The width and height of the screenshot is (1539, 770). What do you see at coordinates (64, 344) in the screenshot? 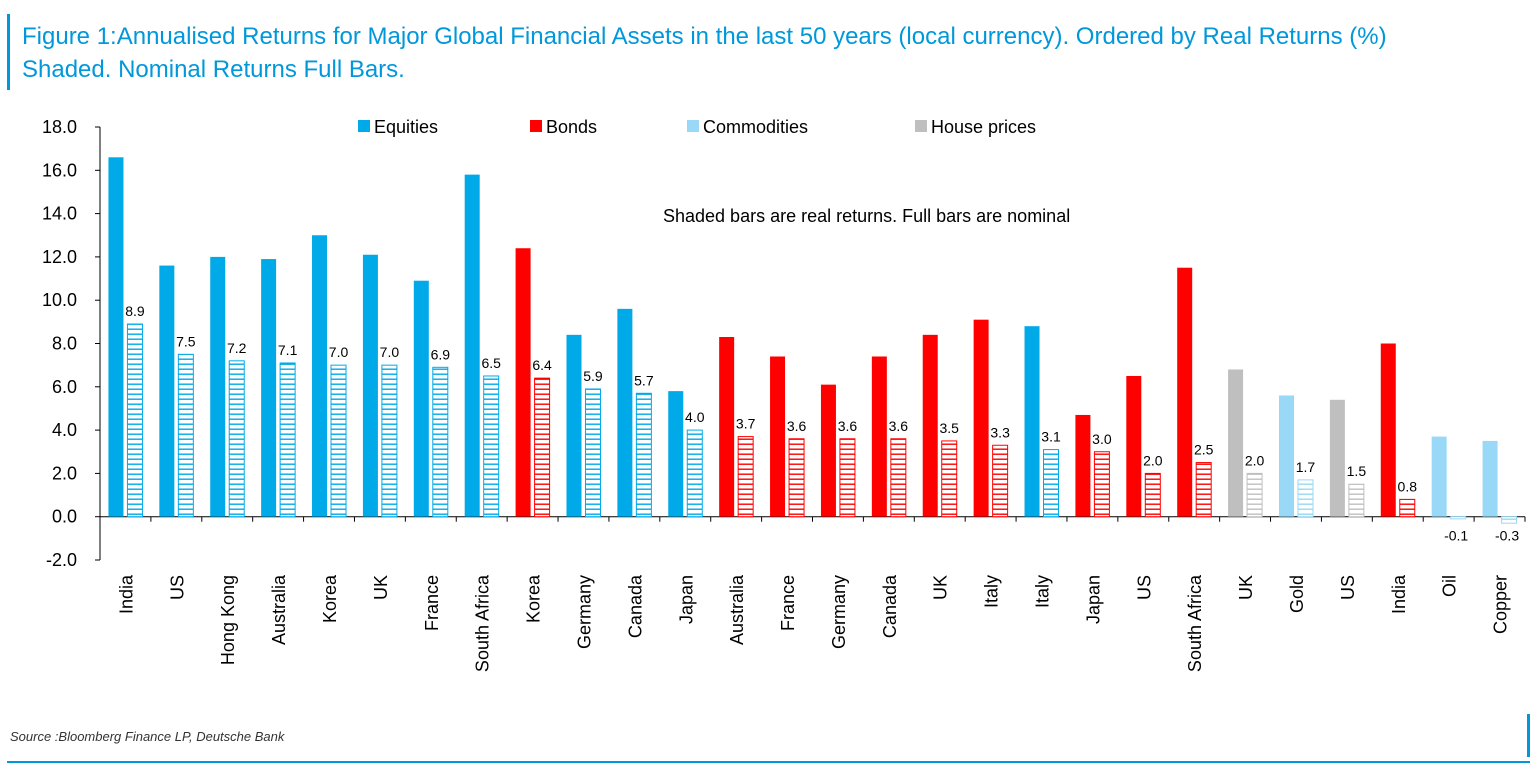
I see `y-tick-label: 8.0` at bounding box center [64, 344].